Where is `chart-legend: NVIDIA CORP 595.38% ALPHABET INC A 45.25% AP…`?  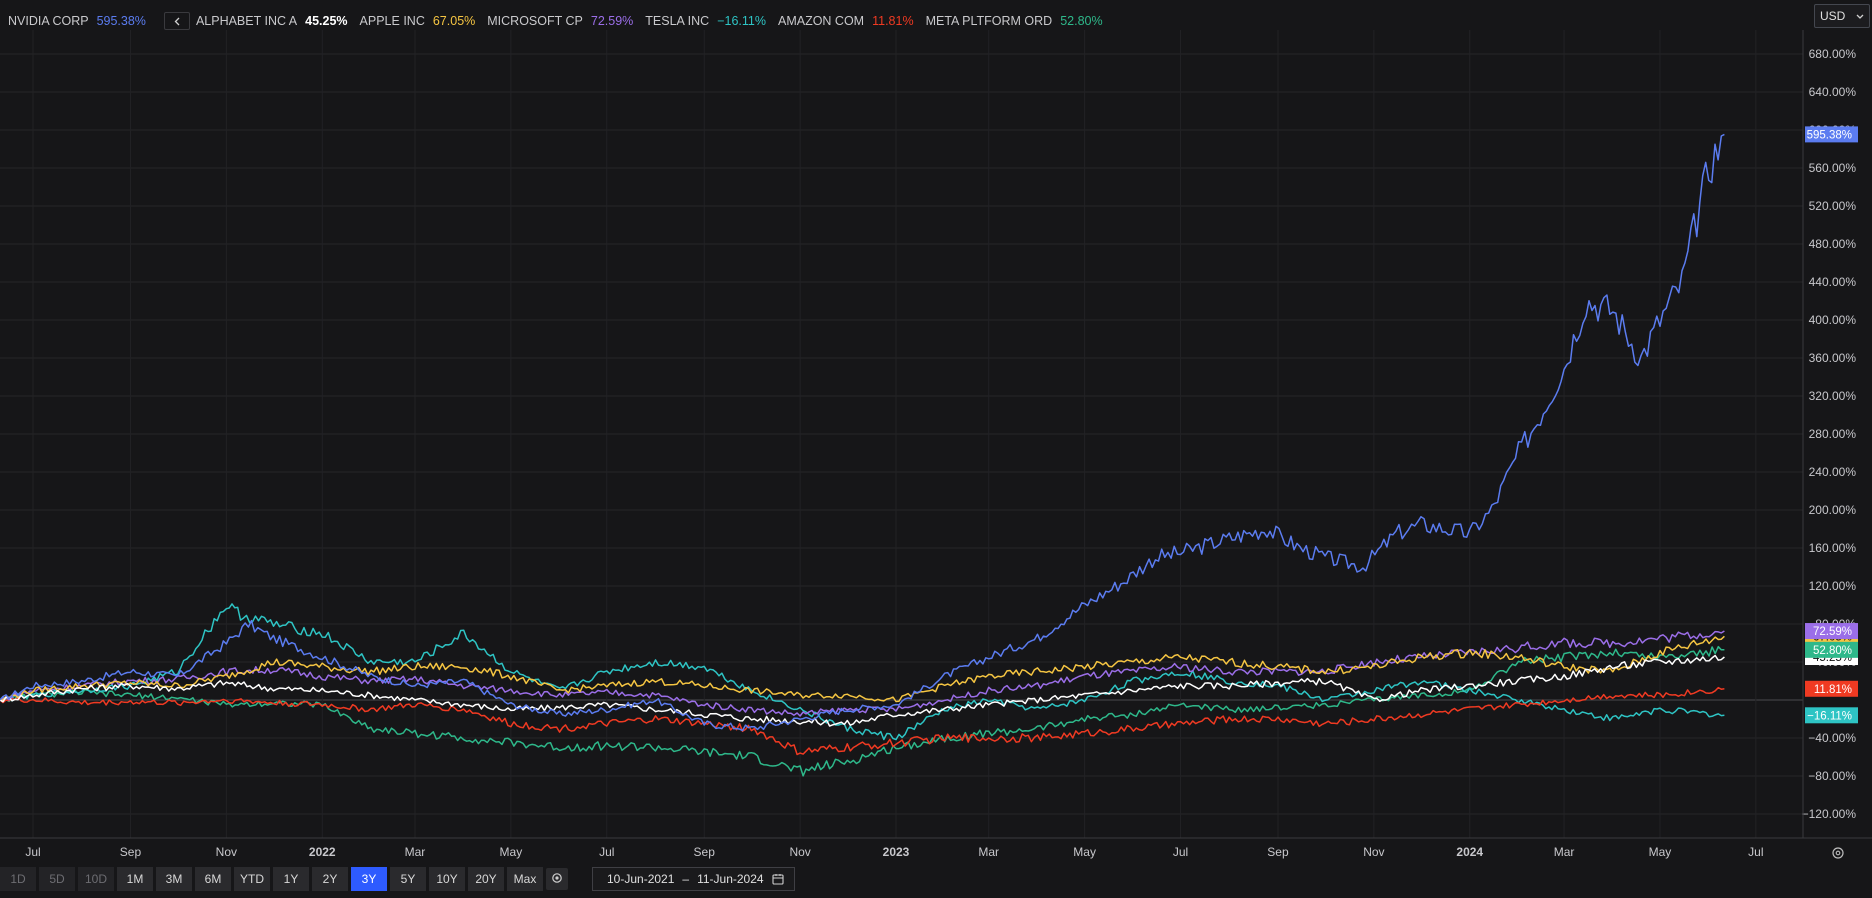 chart-legend: NVIDIA CORP 595.38% ALPHABET INC A 45.25% AP… is located at coordinates (561, 21).